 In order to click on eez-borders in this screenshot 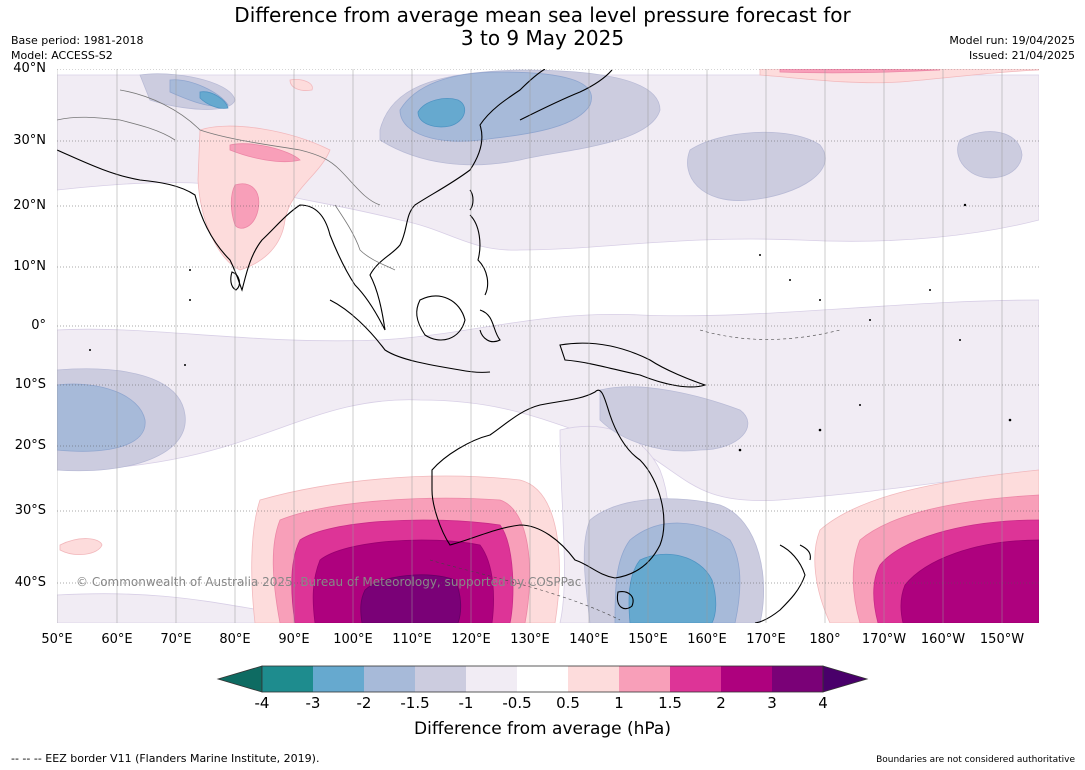, I will do `click(635, 475)`.